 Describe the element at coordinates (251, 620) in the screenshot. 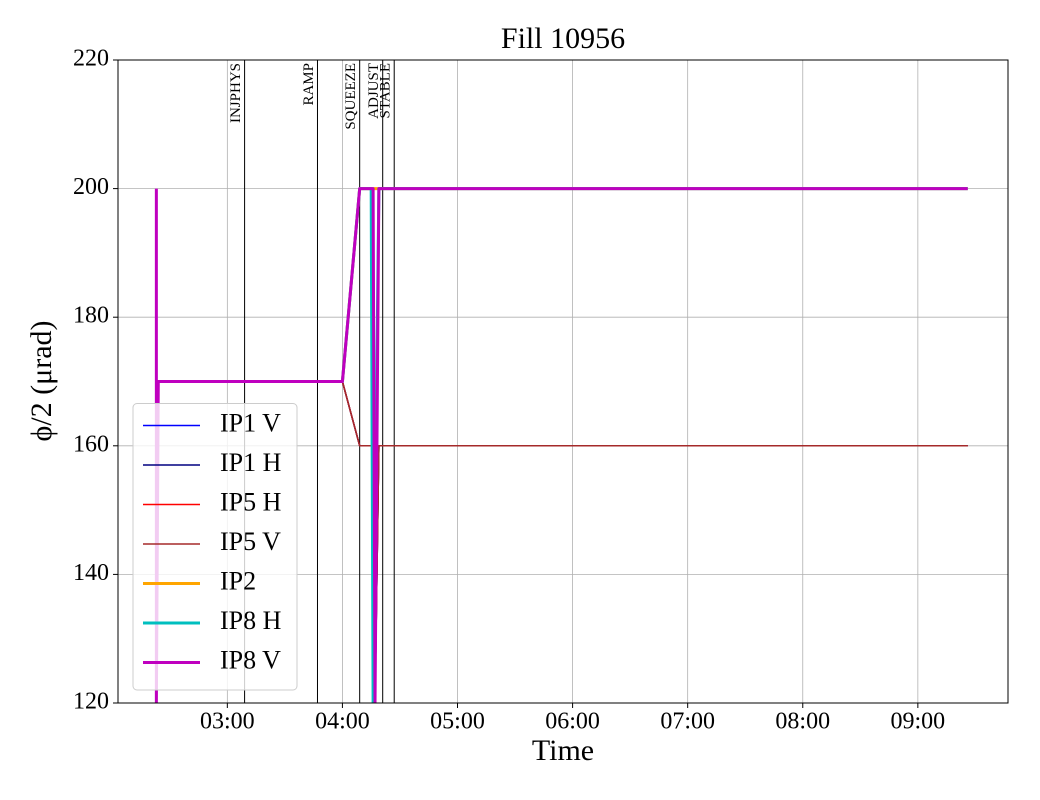

I see `legend-label: IP8 H` at that location.